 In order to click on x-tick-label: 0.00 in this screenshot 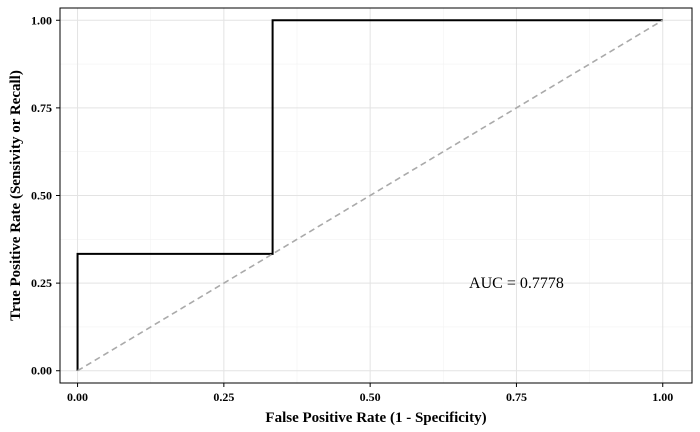, I will do `click(77, 397)`.